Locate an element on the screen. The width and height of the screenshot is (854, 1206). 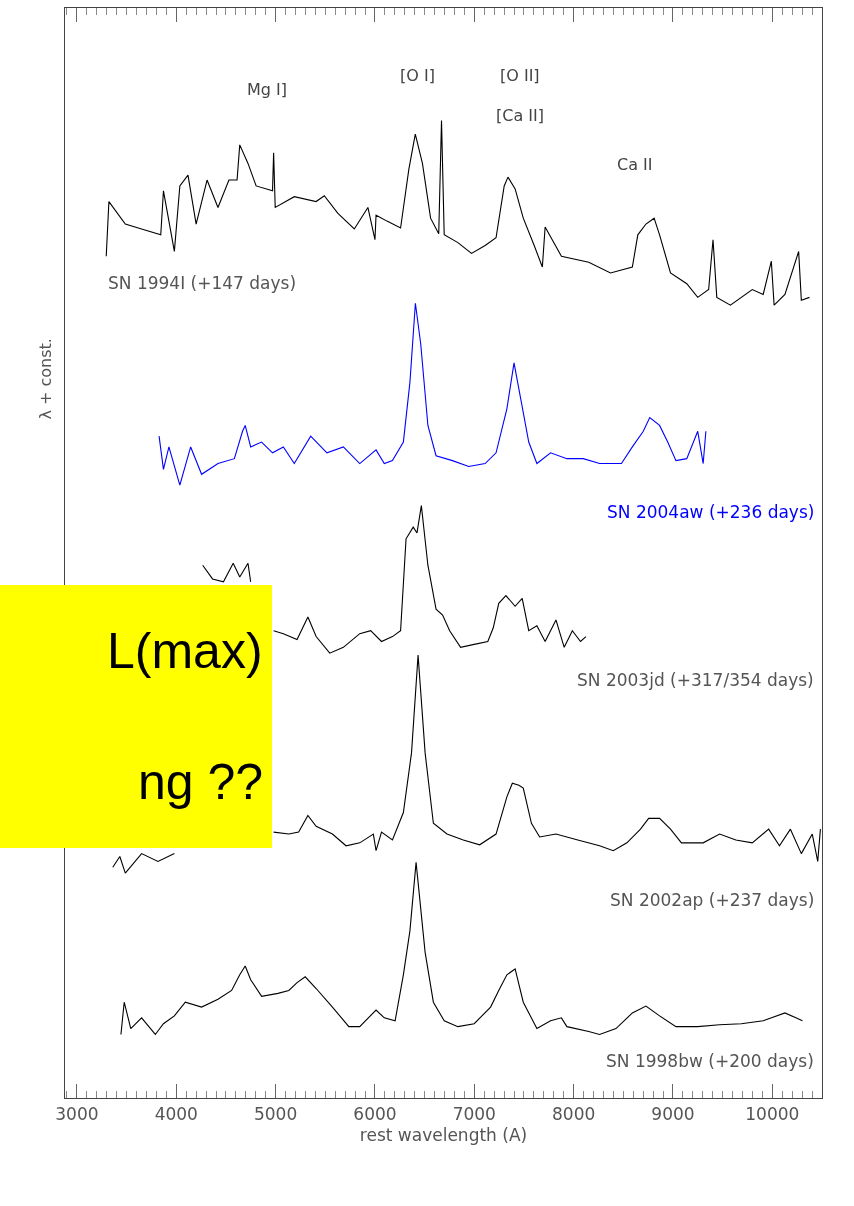
series-label: SN 1994I (+147 days) is located at coordinates (202, 283).